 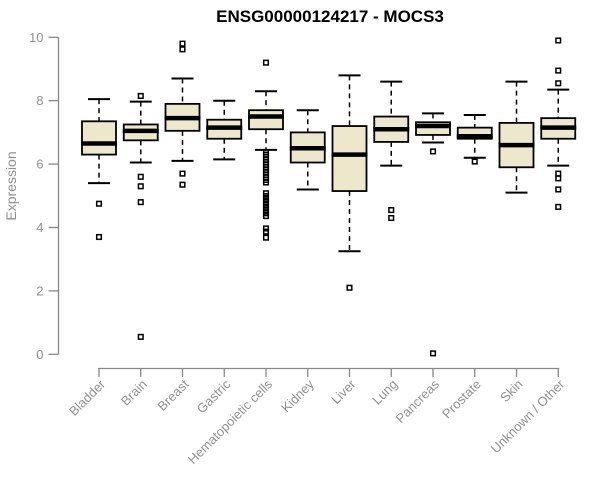 I want to click on y-axis-tick-label: 10, so click(x=36, y=37).